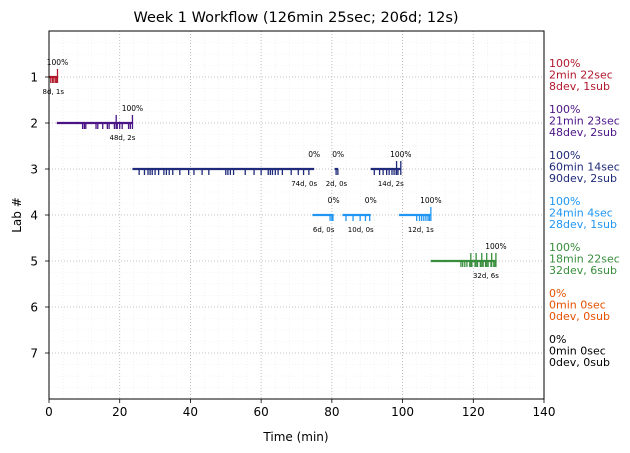 This screenshot has height=453, width=630. What do you see at coordinates (331, 412) in the screenshot?
I see `x-tick-label: 80` at bounding box center [331, 412].